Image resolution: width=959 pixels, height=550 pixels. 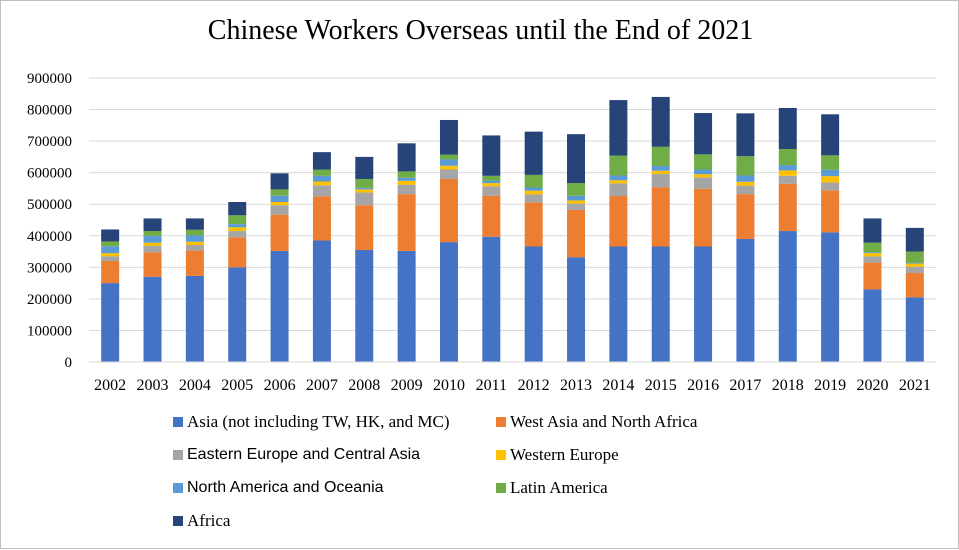 What do you see at coordinates (618, 385) in the screenshot?
I see `x-tick-label: 2014` at bounding box center [618, 385].